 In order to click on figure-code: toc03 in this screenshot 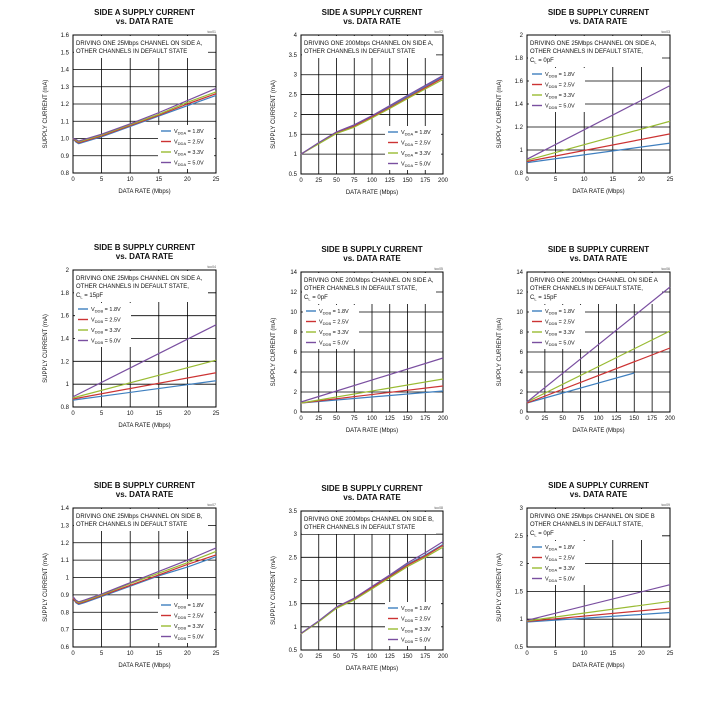, I will do `click(665, 32)`.